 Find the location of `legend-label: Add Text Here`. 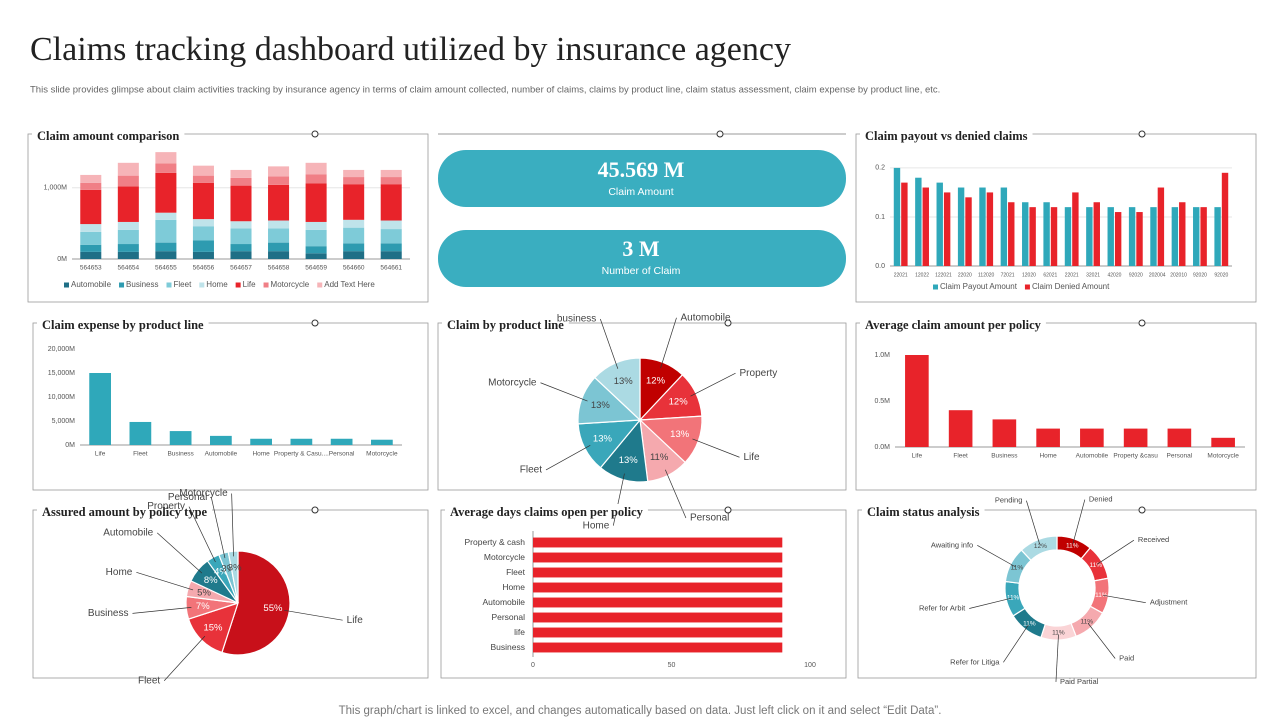

legend-label: Add Text Here is located at coordinates (349, 284).